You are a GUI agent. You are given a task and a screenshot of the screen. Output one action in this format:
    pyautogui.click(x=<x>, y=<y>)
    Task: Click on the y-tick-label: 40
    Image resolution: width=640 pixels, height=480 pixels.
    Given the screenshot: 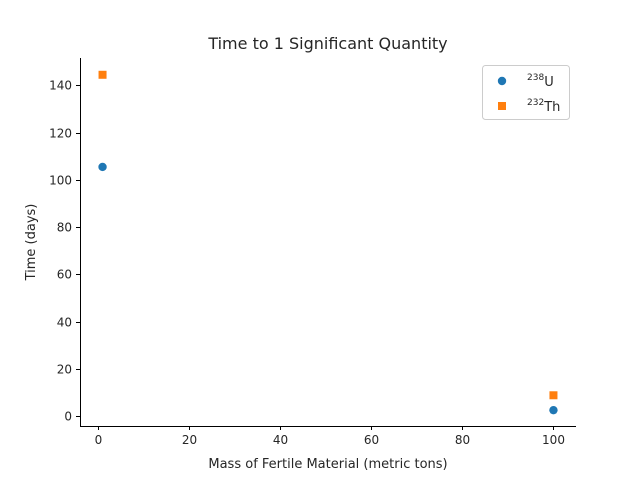 What is the action you would take?
    pyautogui.click(x=64, y=323)
    